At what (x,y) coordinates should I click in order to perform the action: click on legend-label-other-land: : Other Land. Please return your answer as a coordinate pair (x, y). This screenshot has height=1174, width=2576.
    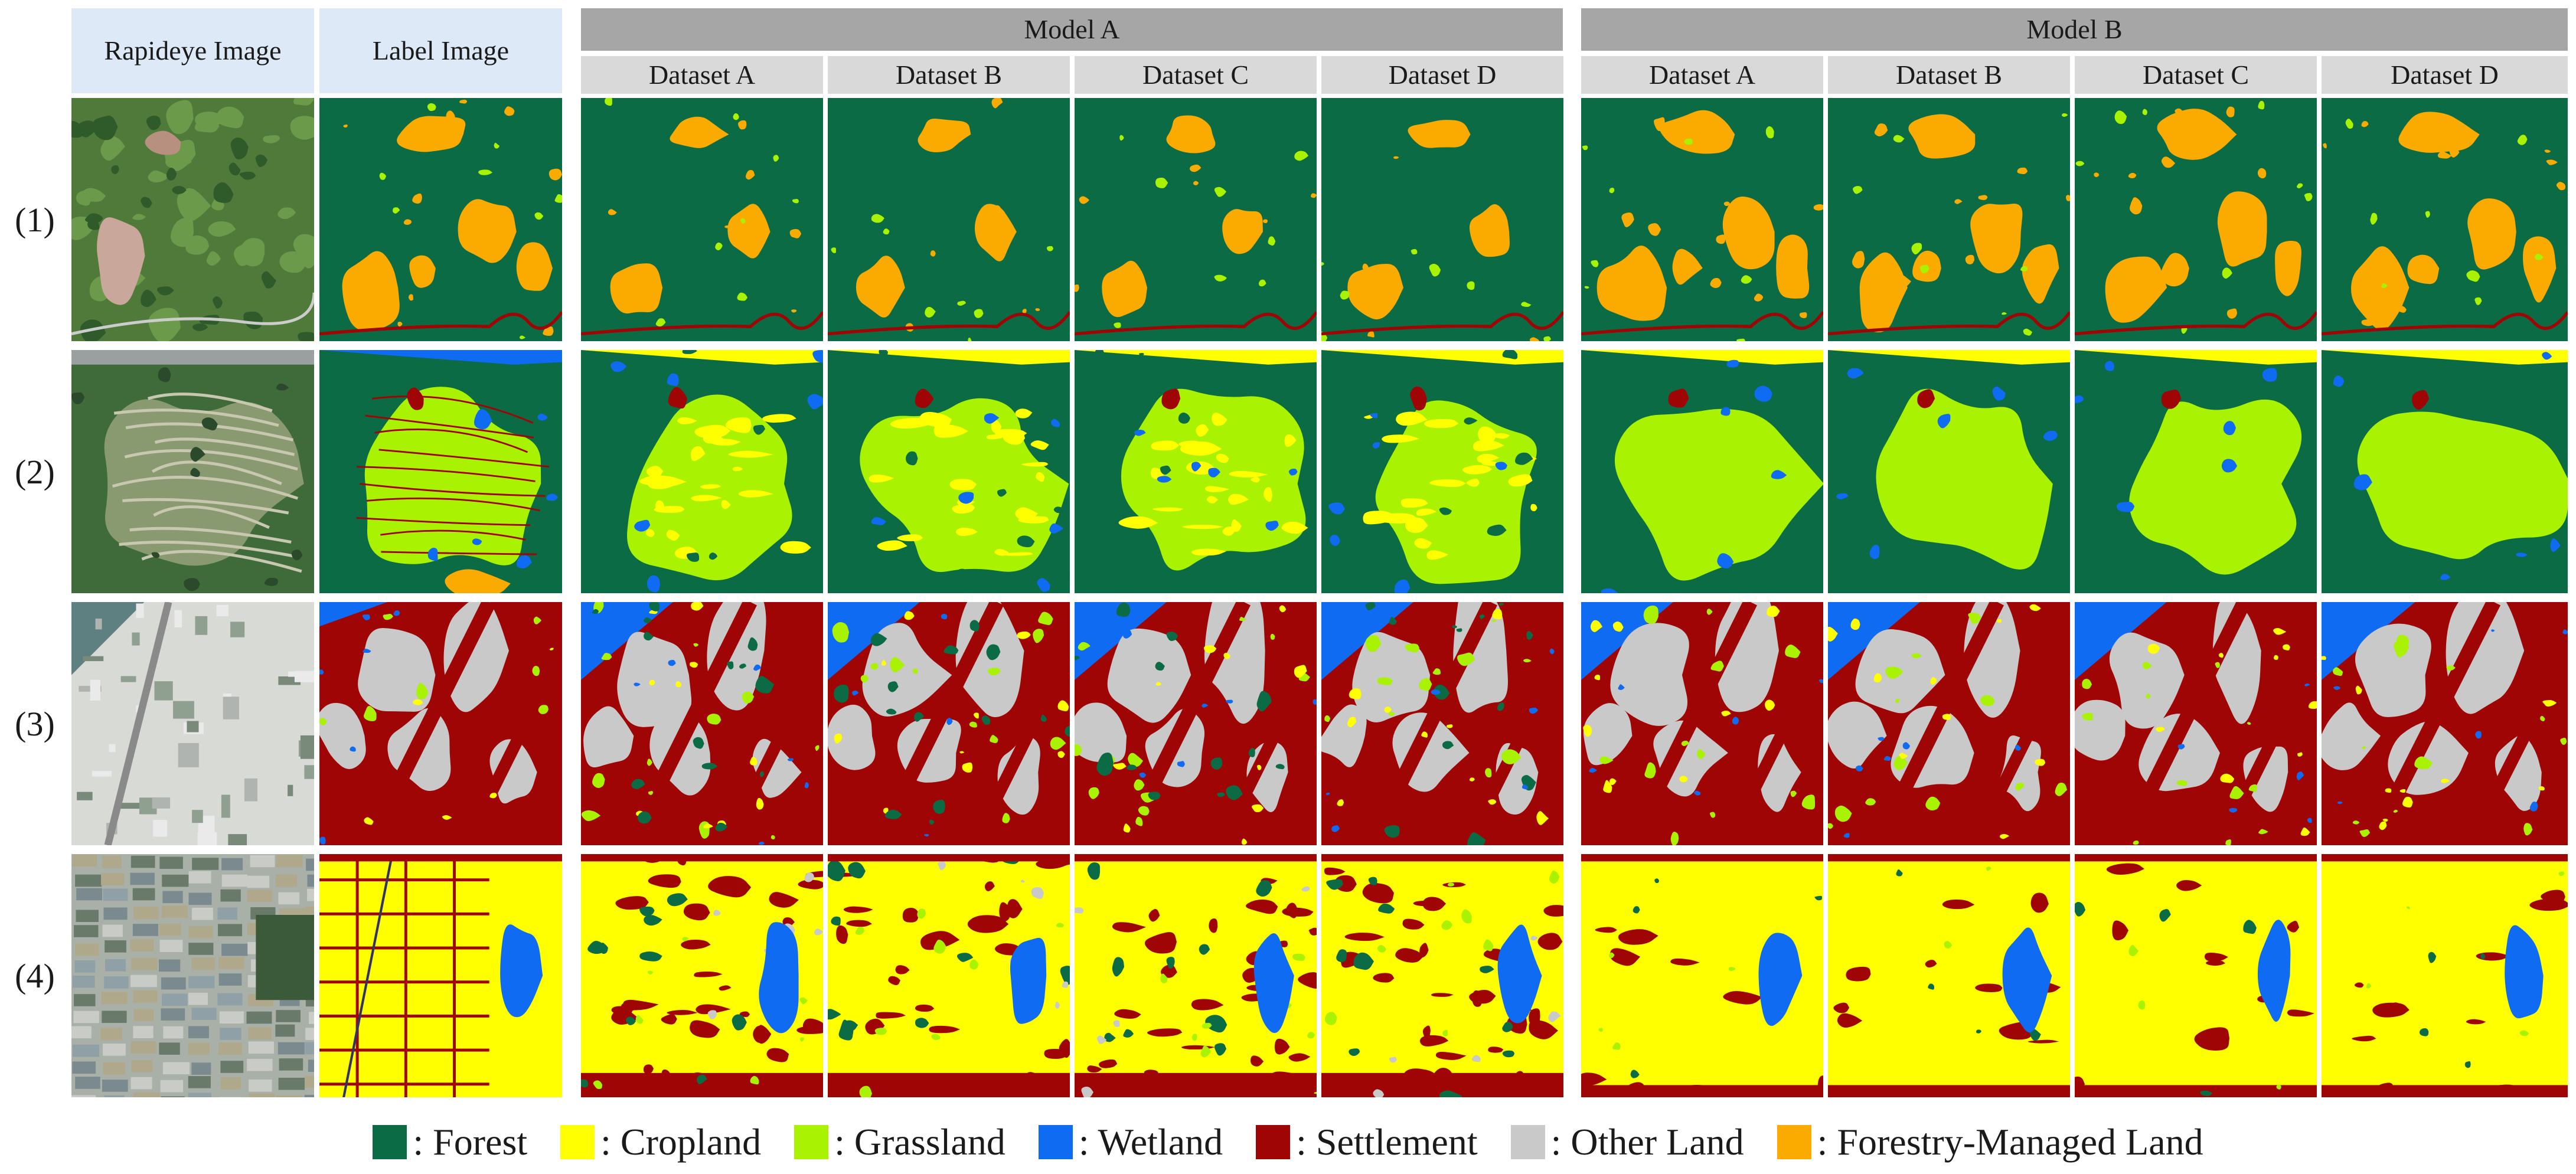
    Looking at the image, I should click on (1647, 1142).